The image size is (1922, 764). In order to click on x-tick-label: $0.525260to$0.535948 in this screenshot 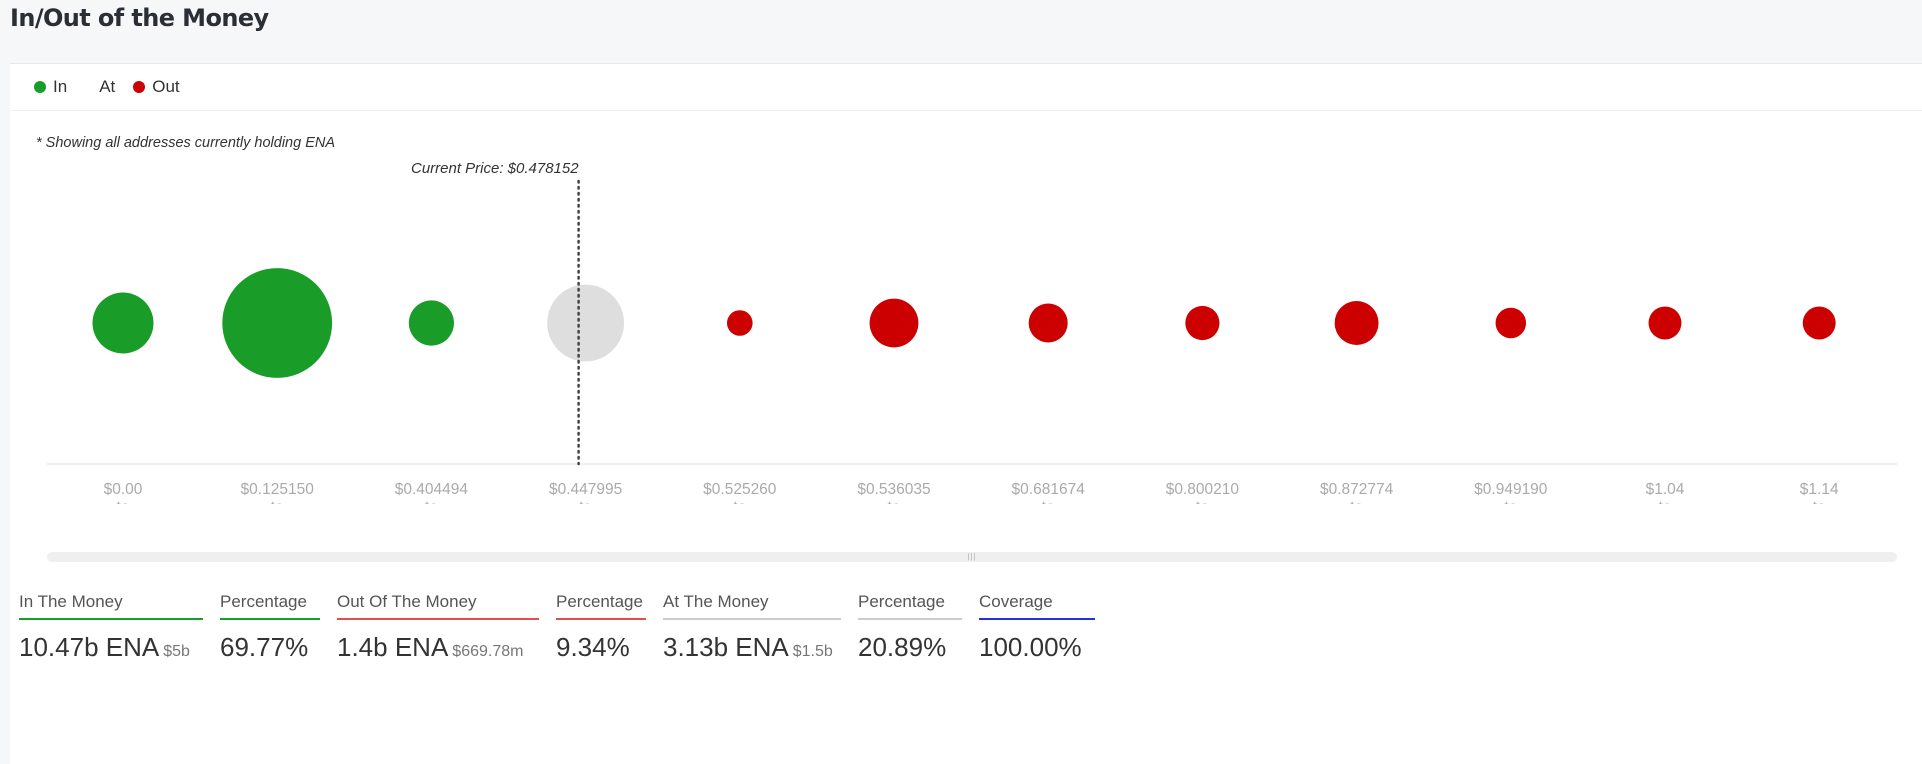, I will do `click(740, 492)`.